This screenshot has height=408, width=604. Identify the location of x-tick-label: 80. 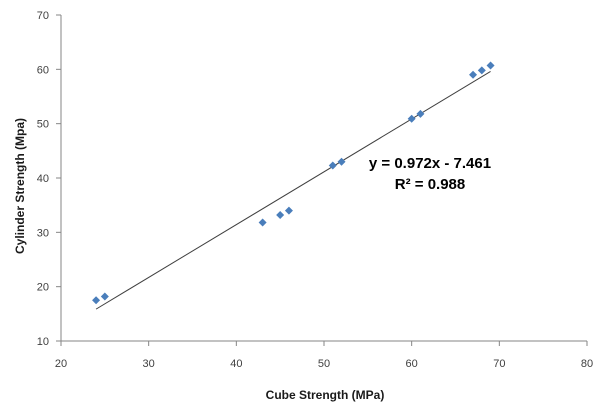
(587, 364).